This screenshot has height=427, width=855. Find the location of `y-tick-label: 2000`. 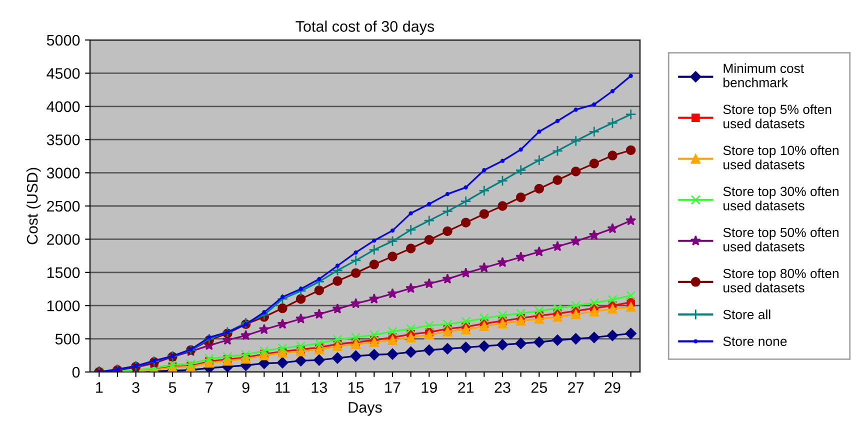

y-tick-label: 2000 is located at coordinates (63, 239).